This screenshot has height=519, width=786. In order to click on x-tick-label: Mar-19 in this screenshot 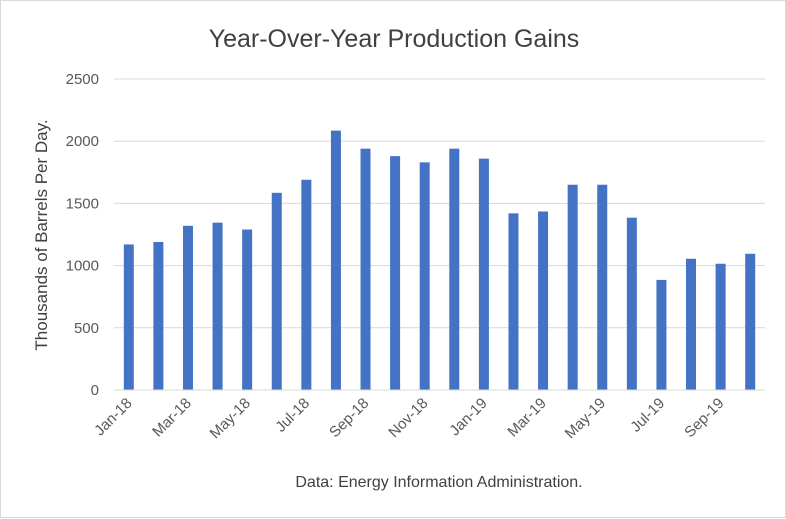, I will do `click(527, 418)`.